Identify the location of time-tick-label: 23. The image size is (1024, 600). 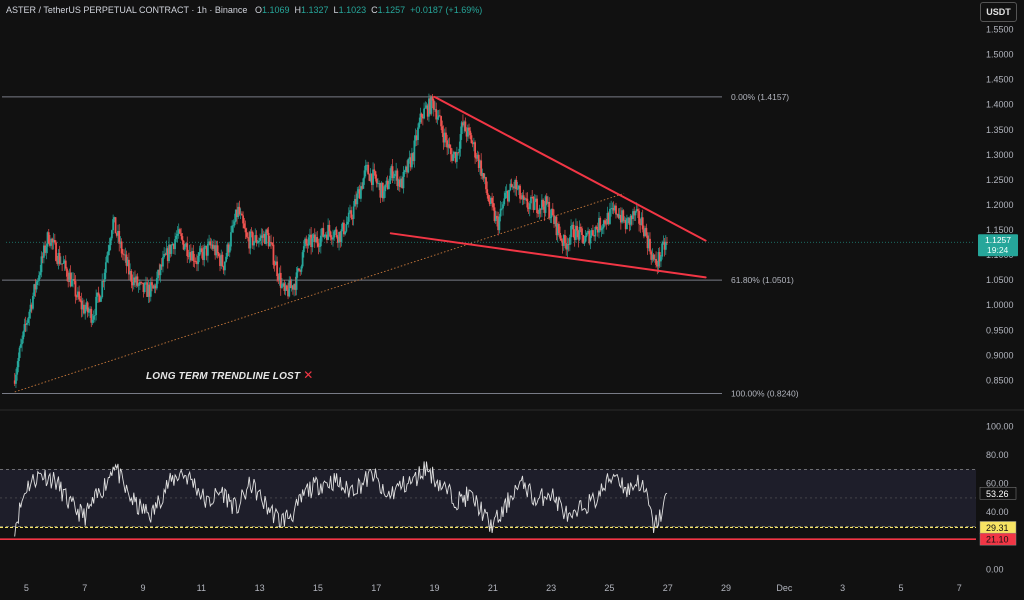
(551, 588).